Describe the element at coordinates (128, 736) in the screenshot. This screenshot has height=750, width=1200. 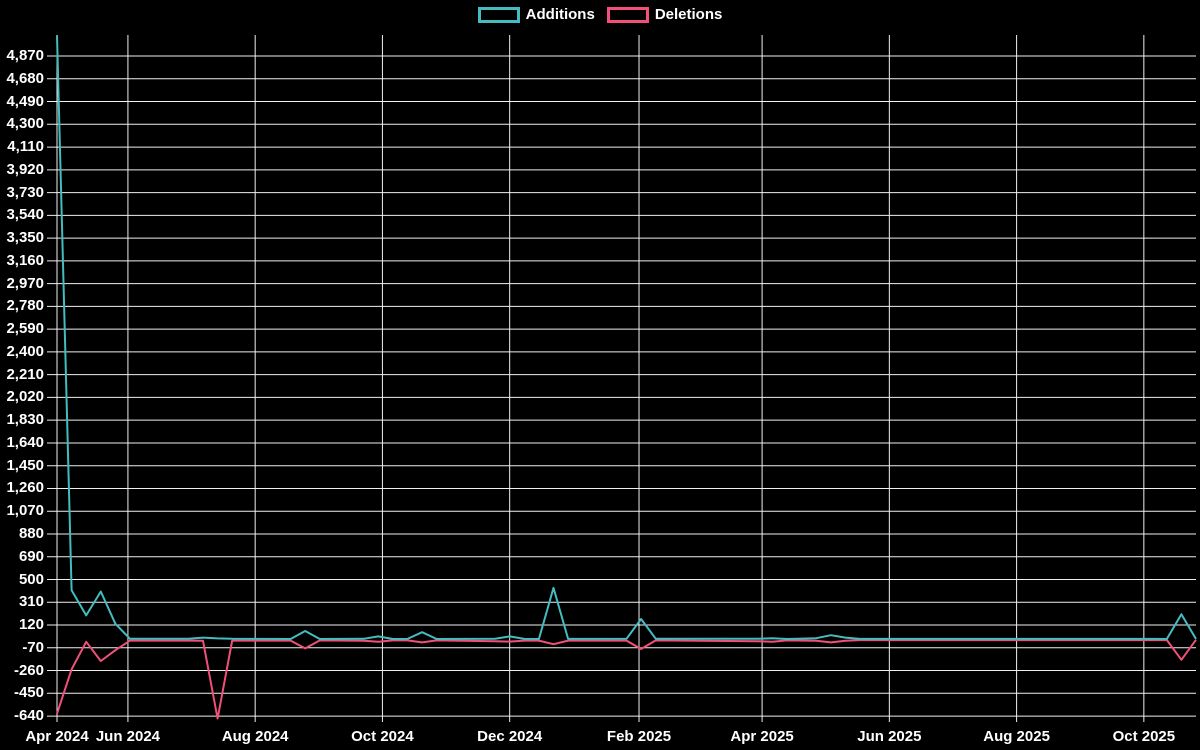
I see `x-tick-label: Jun 2024` at that location.